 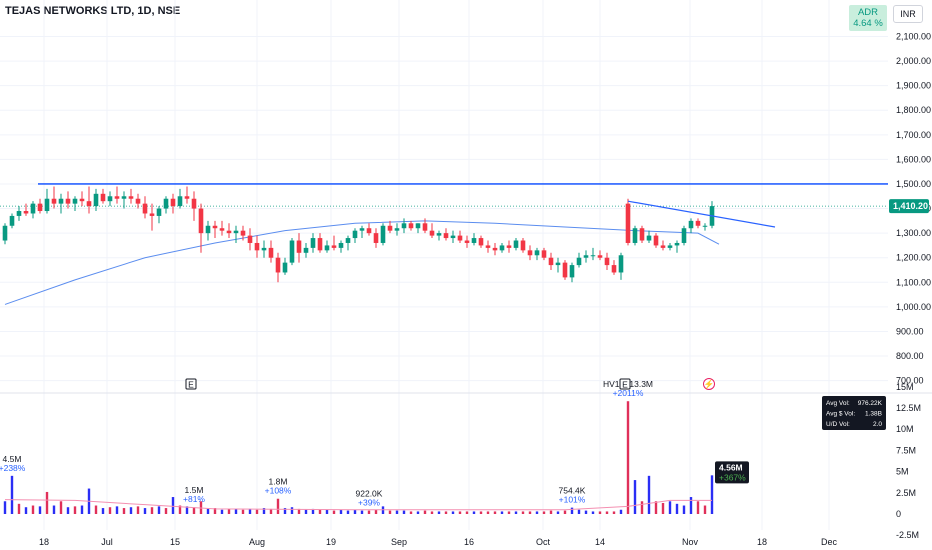 I want to click on last-price-tag, so click(x=909, y=206).